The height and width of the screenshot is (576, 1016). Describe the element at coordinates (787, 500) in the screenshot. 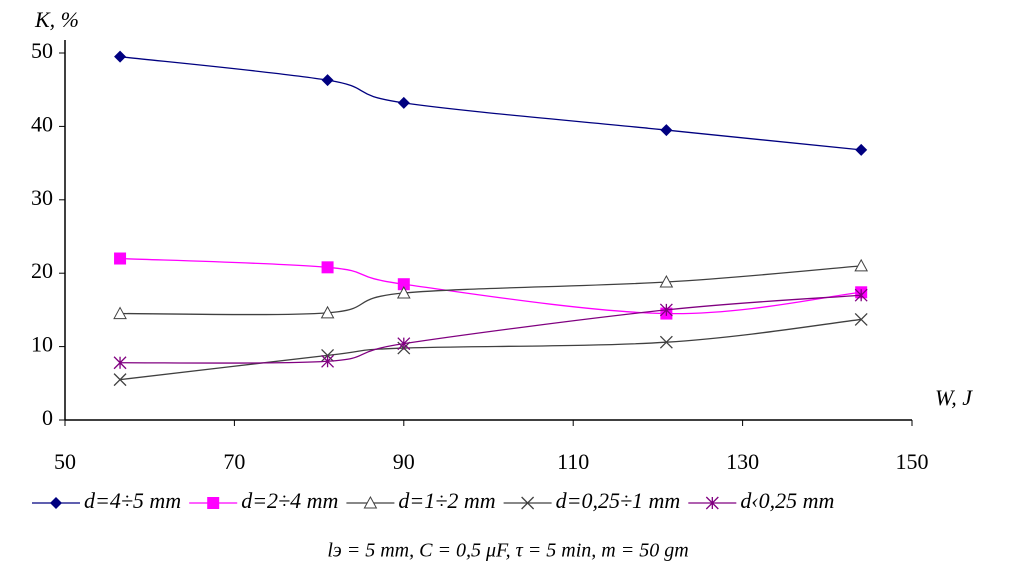

I see `legend-label: d‹0,25 mm` at that location.